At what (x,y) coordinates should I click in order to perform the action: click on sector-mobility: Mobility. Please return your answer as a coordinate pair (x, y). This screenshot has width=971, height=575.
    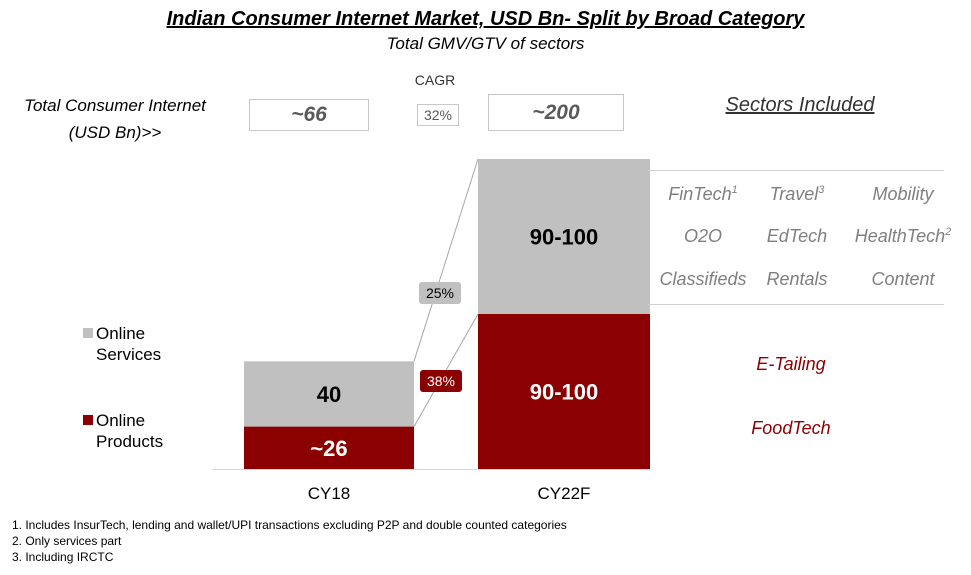
    Looking at the image, I should click on (903, 194).